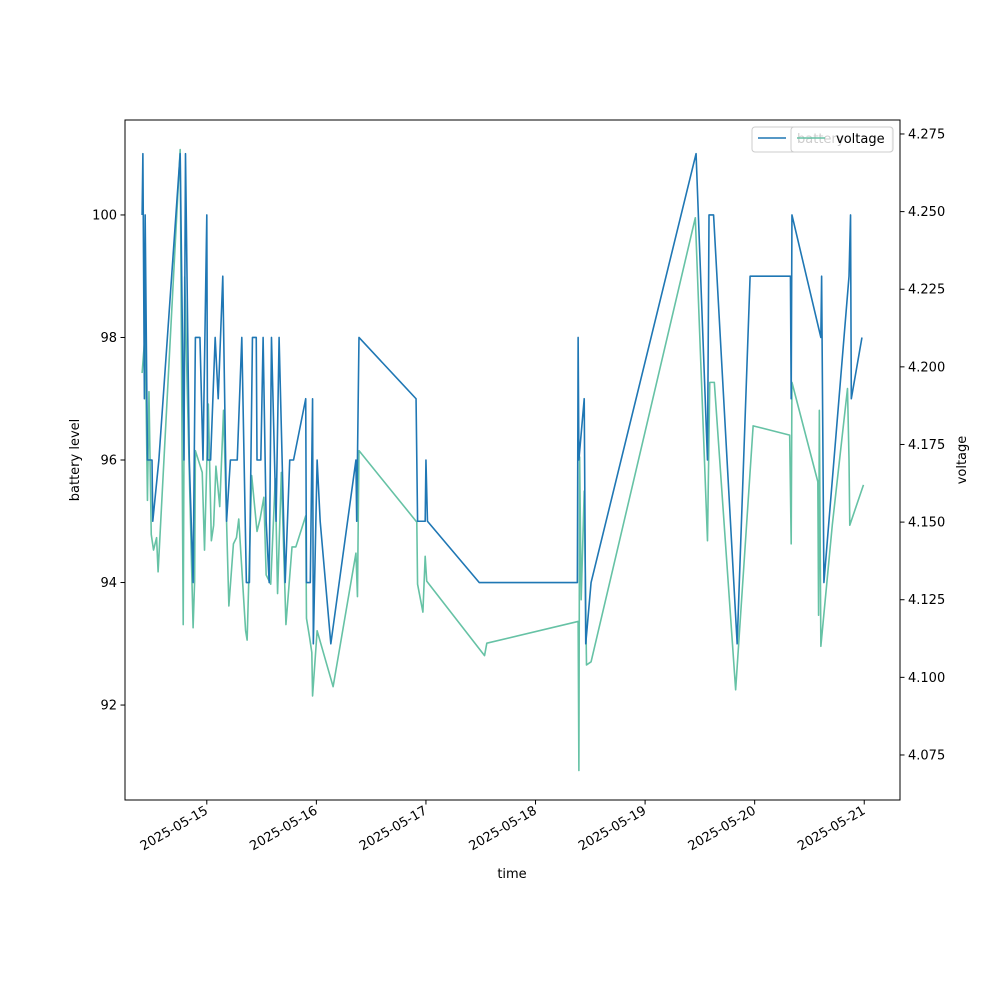  Describe the element at coordinates (926, 678) in the screenshot. I see `y-right-tick-label: 4.100` at that location.